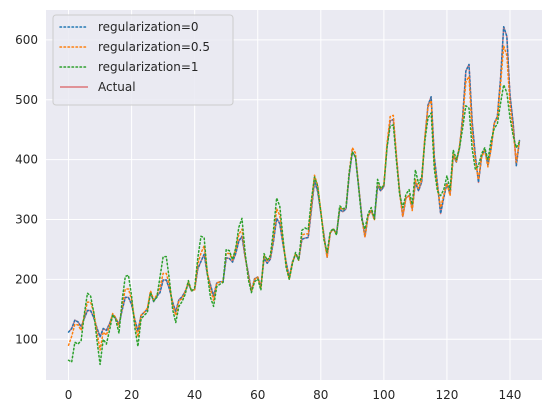 The image size is (552, 413). I want to click on y-tick-label: 200, so click(26, 279).